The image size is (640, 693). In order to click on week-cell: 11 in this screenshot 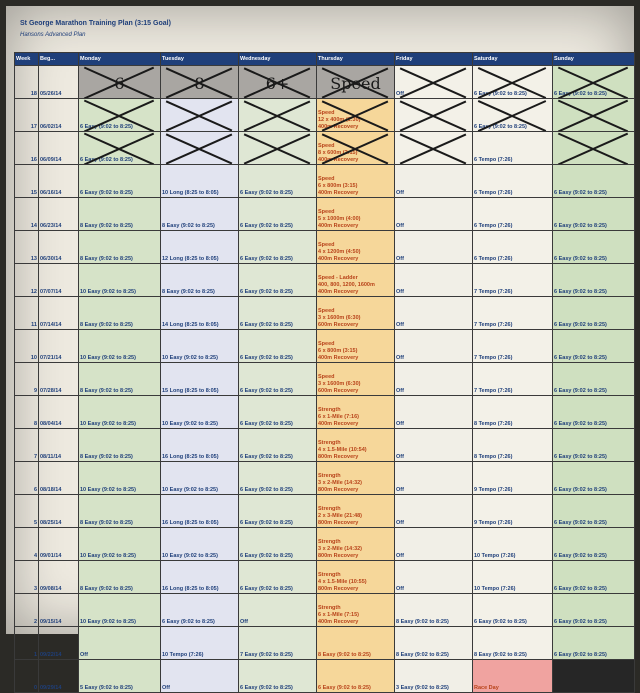, I will do `click(26, 313)`.